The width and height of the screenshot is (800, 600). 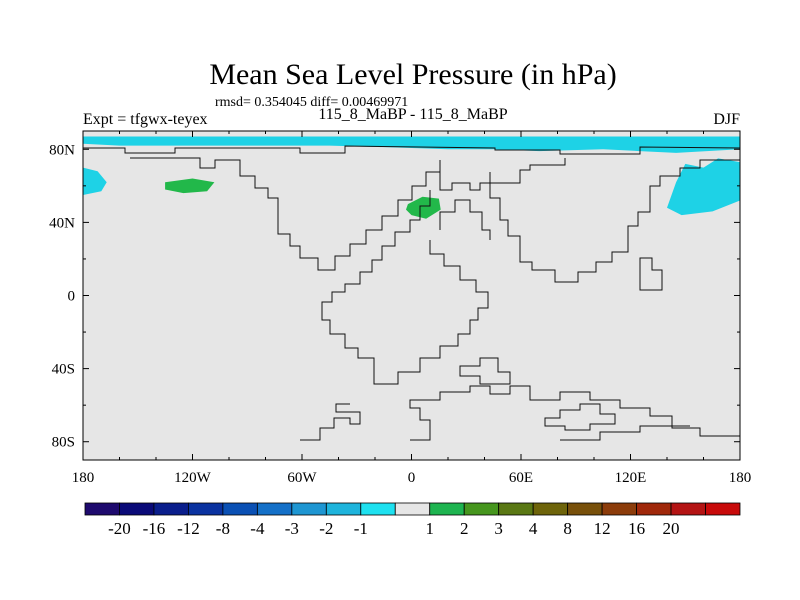 What do you see at coordinates (614, 221) in the screenshot?
I see `eurasia-east-coast` at bounding box center [614, 221].